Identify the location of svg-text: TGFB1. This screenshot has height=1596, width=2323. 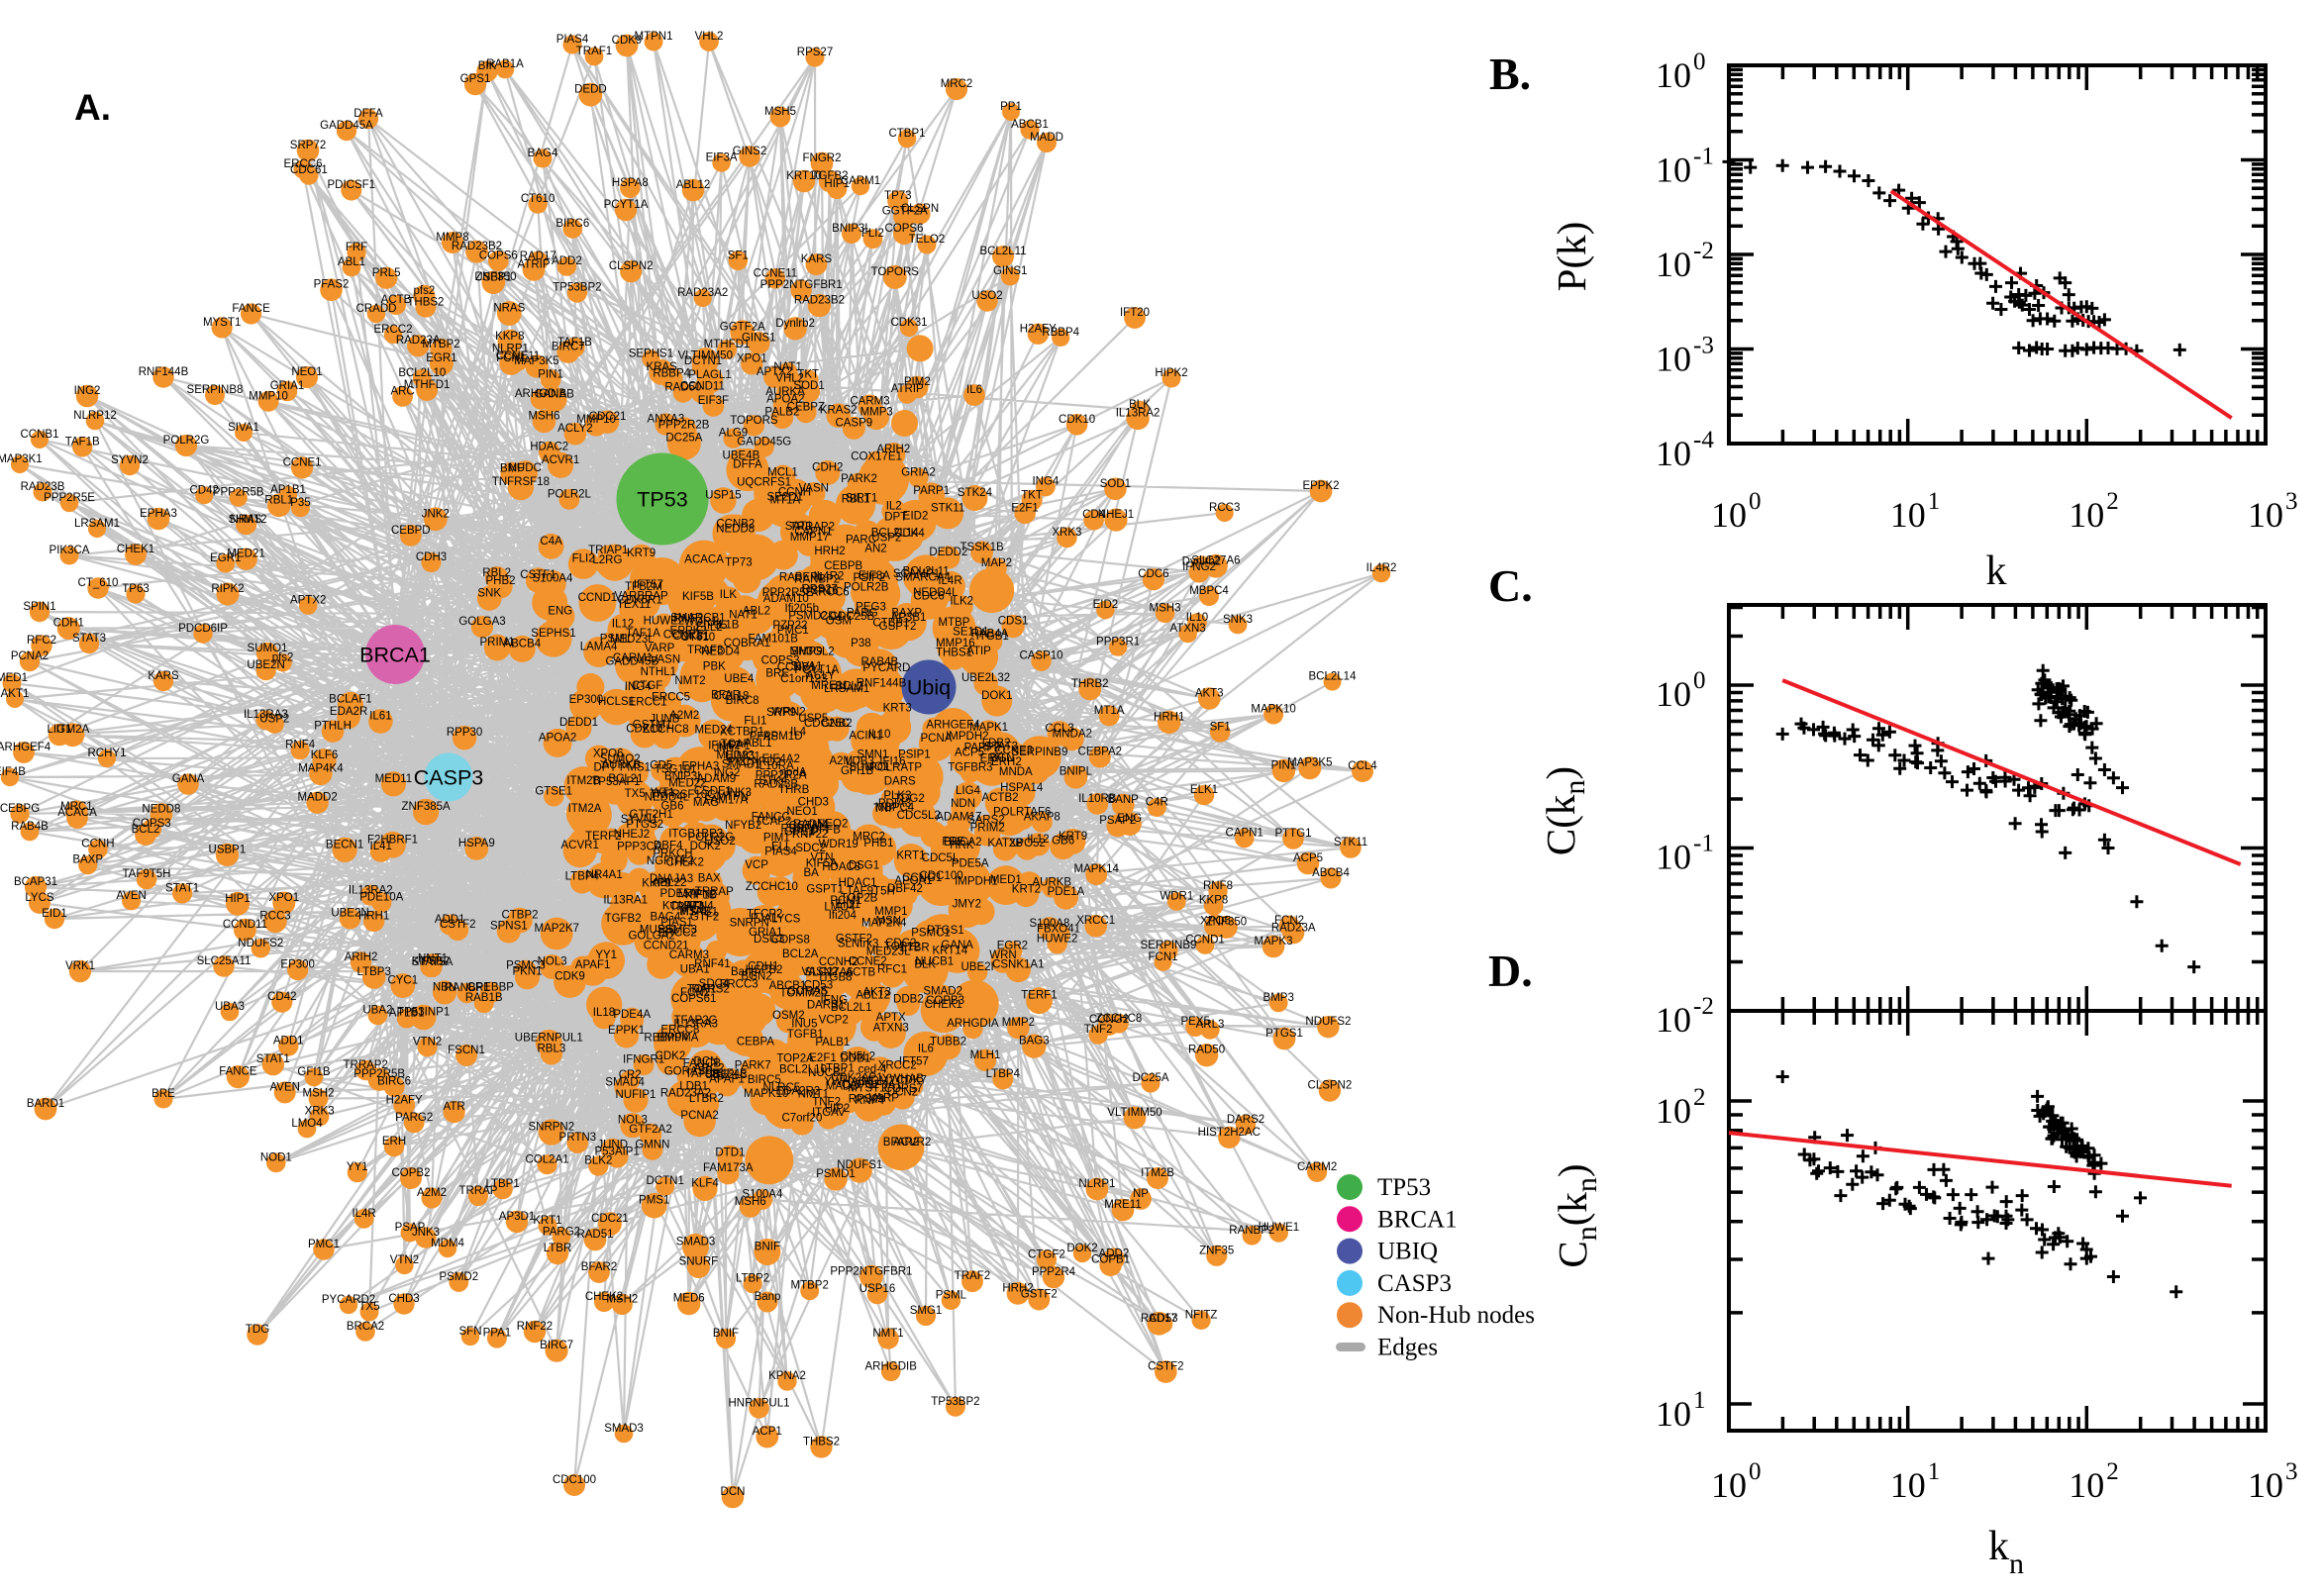
(805, 1035).